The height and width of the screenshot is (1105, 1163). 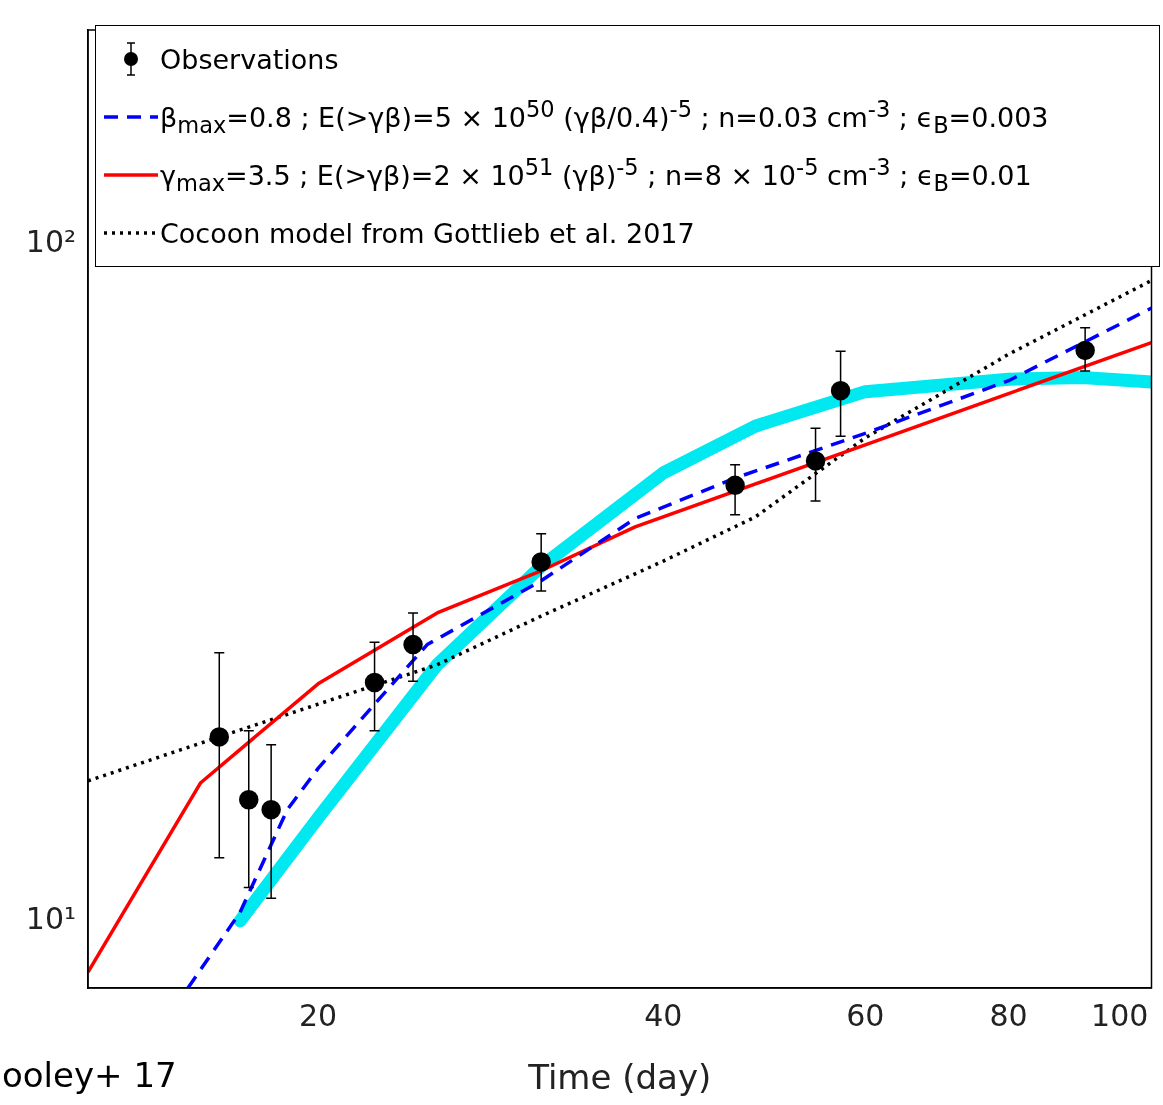 I want to click on x-tick-label: 60, so click(x=865, y=1015).